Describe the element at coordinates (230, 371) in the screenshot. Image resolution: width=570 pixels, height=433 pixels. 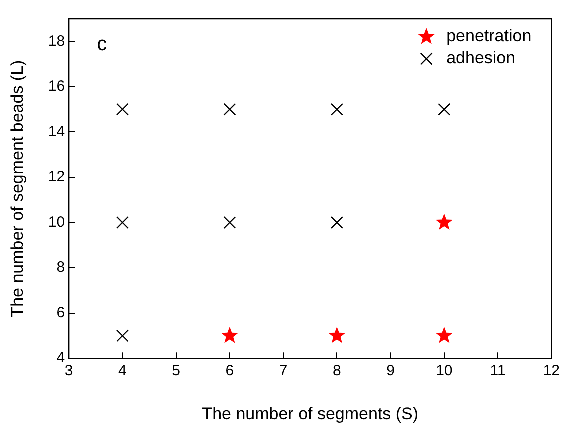
I see `x-tick-label: 6` at that location.